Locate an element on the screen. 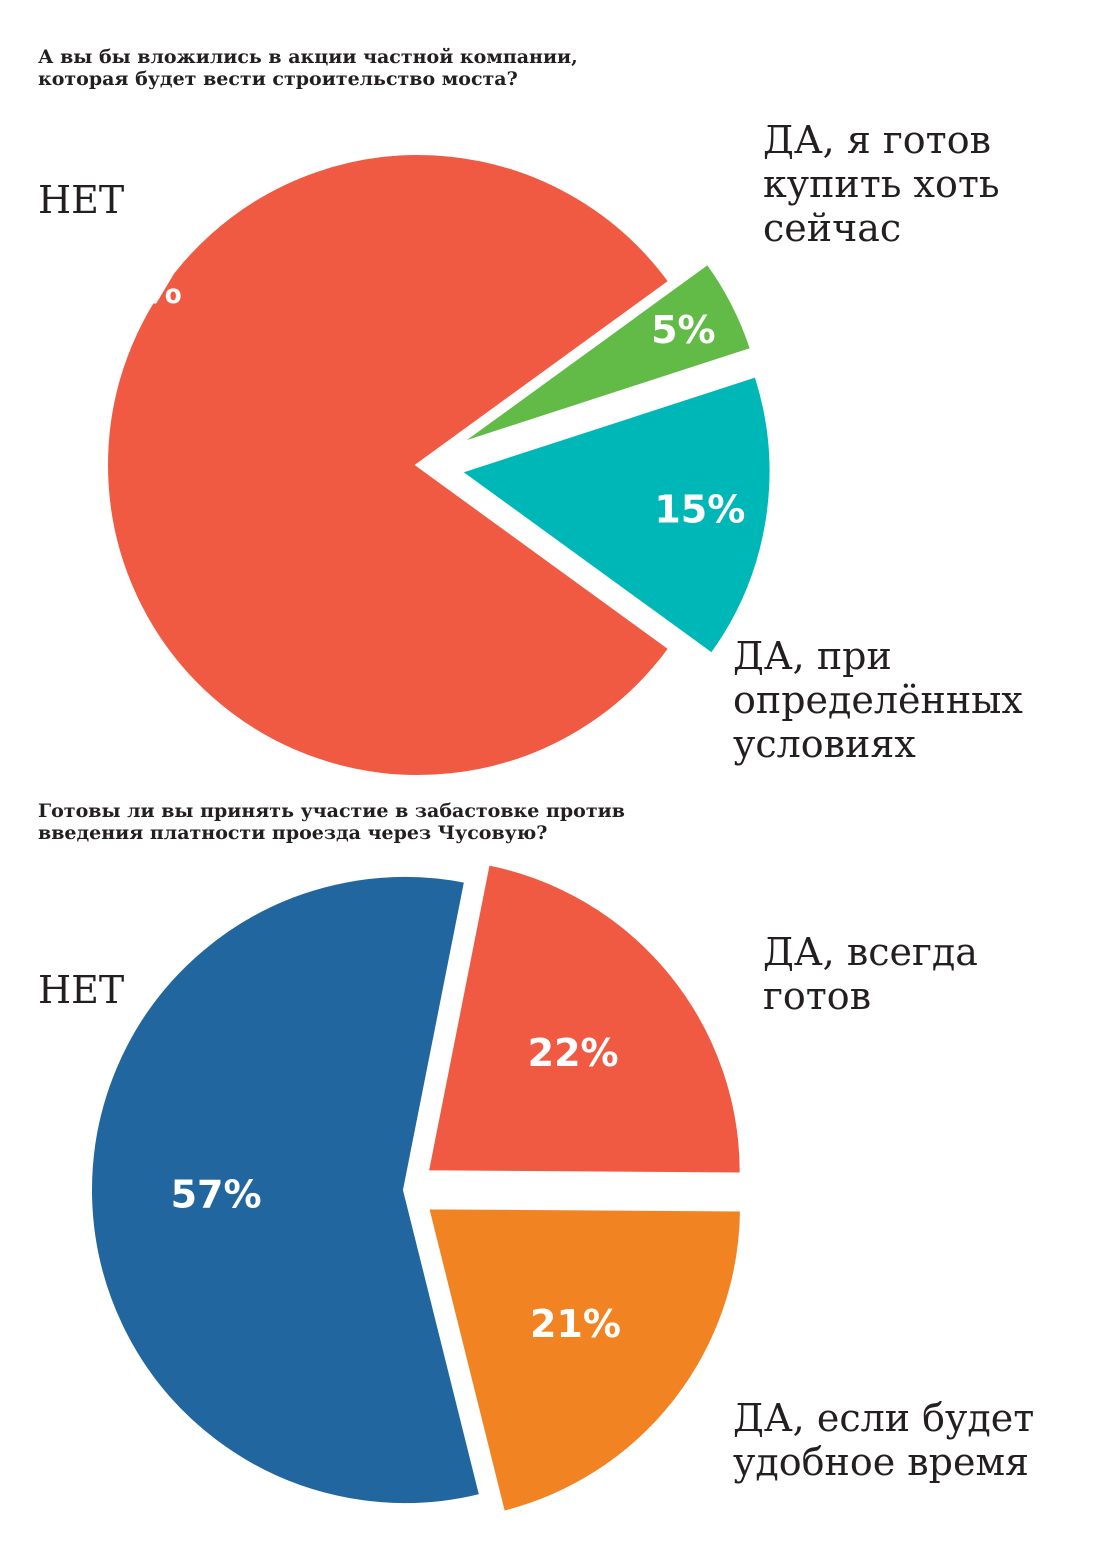 The image size is (1100, 1550). label-line: купить хоть is located at coordinates (881, 184).